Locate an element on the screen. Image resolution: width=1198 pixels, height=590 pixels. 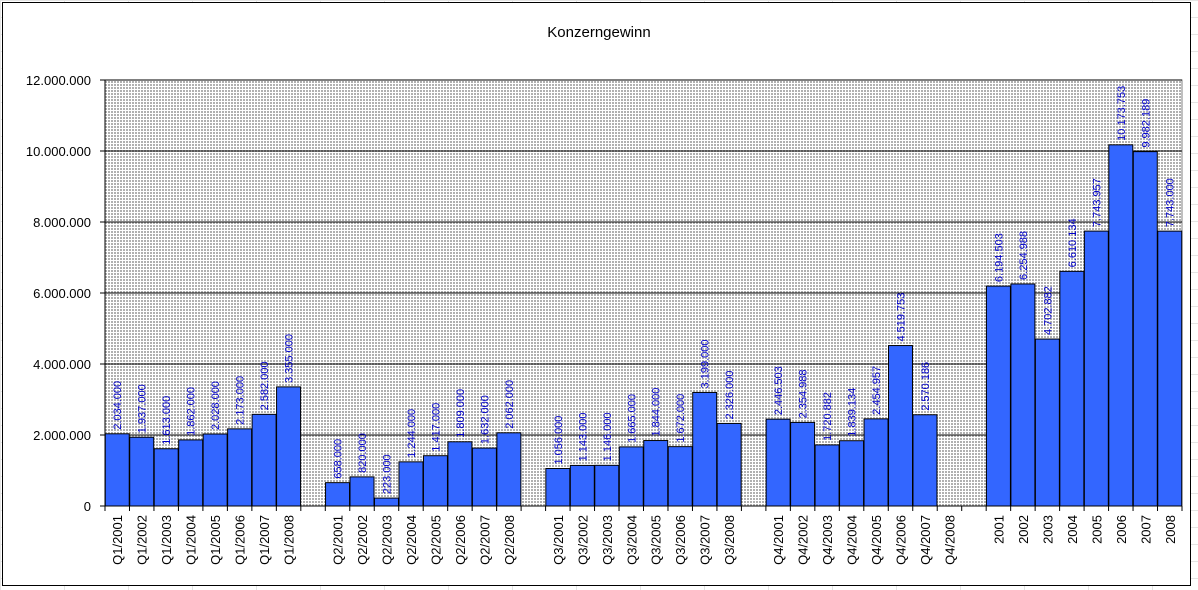
x-tick-label: 2007 is located at coordinates (1145, 529).